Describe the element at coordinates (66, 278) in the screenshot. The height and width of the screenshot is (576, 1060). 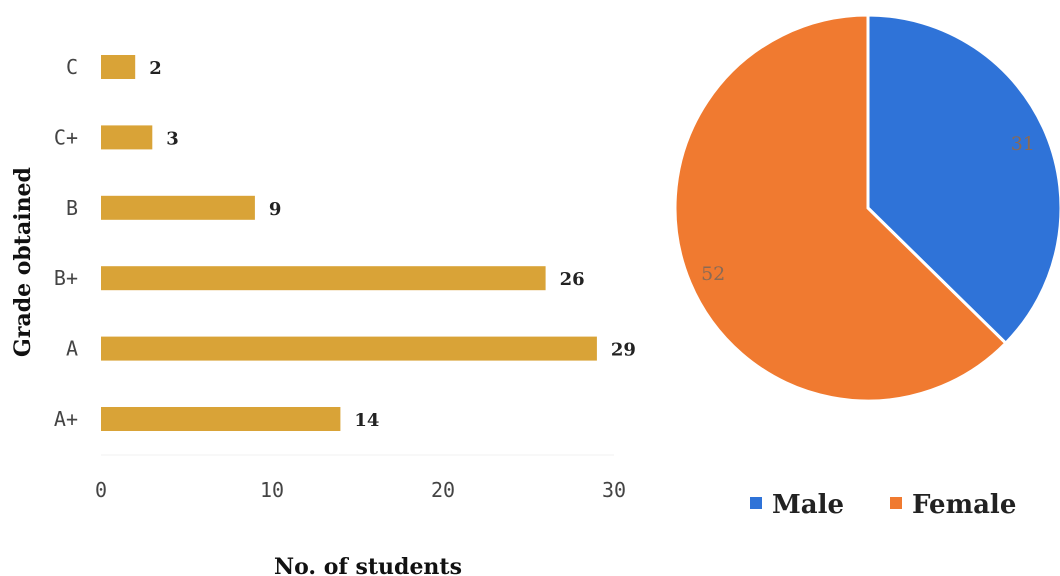
I see `y-tick-b-plus: B+` at that location.